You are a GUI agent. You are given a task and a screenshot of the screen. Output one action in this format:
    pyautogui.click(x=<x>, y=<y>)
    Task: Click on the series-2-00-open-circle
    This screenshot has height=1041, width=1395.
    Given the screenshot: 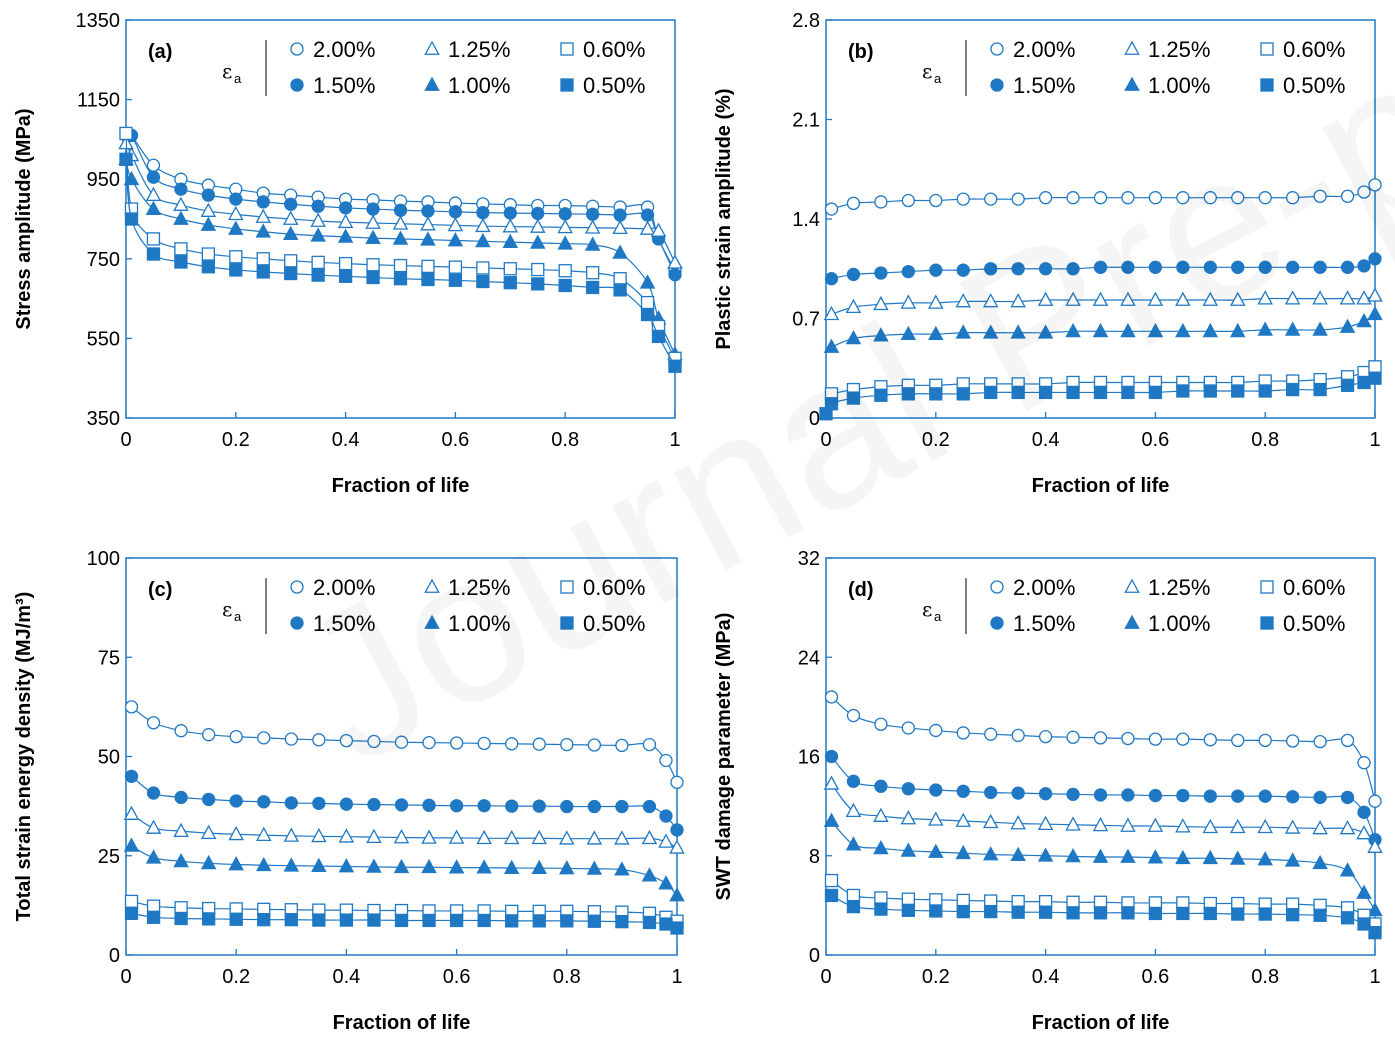 What is the action you would take?
    pyautogui.click(x=1103, y=197)
    